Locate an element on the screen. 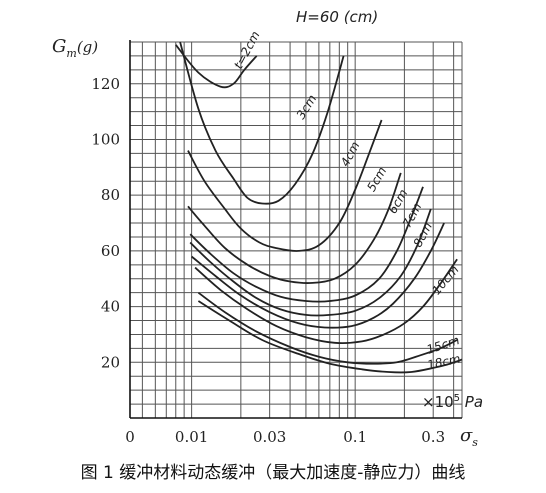 The image size is (546, 493). curve-label: 4cm is located at coordinates (350, 153).